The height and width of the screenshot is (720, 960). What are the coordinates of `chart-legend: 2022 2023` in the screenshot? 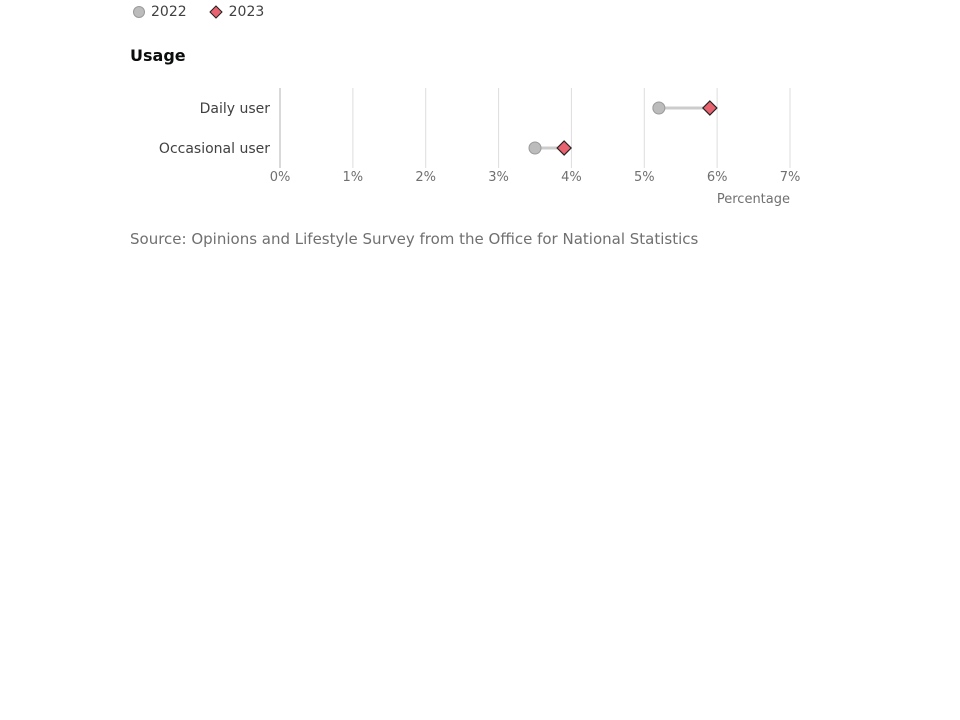 It's located at (209, 12).